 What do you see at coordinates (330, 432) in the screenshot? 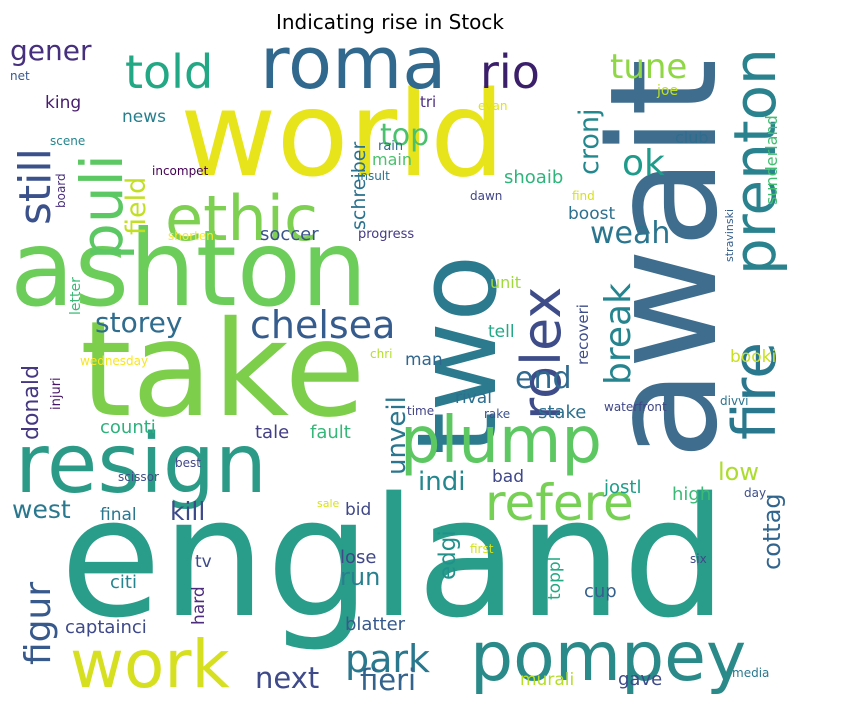
I see `word-fault: fault` at bounding box center [330, 432].